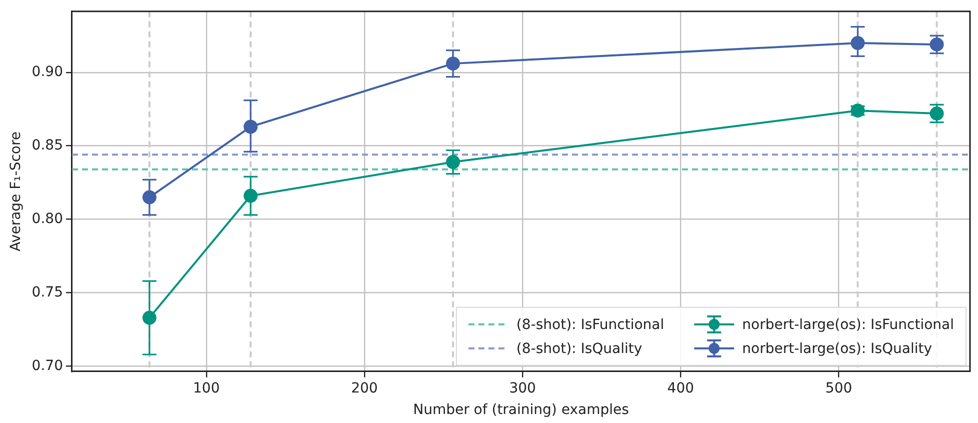 The height and width of the screenshot is (423, 978). I want to click on y-tick-label: 0.85, so click(47, 145).